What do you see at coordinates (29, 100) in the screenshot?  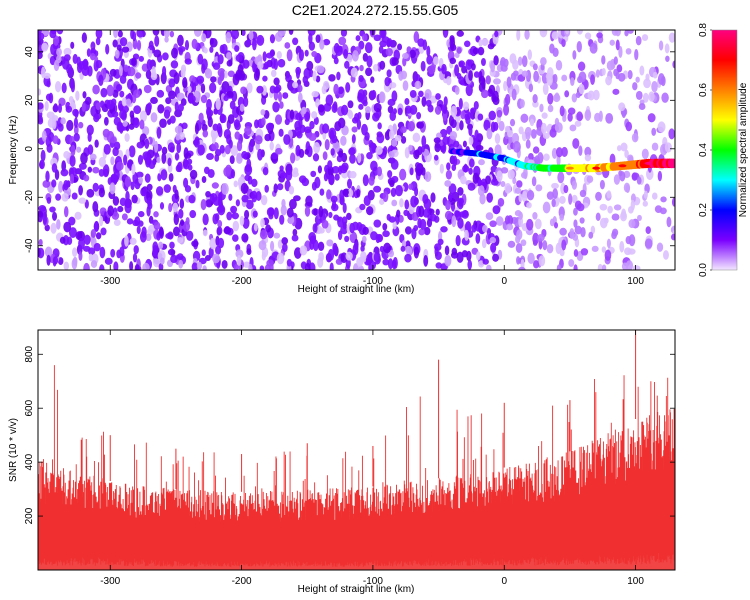 I see `y-tick-label: 20` at bounding box center [29, 100].